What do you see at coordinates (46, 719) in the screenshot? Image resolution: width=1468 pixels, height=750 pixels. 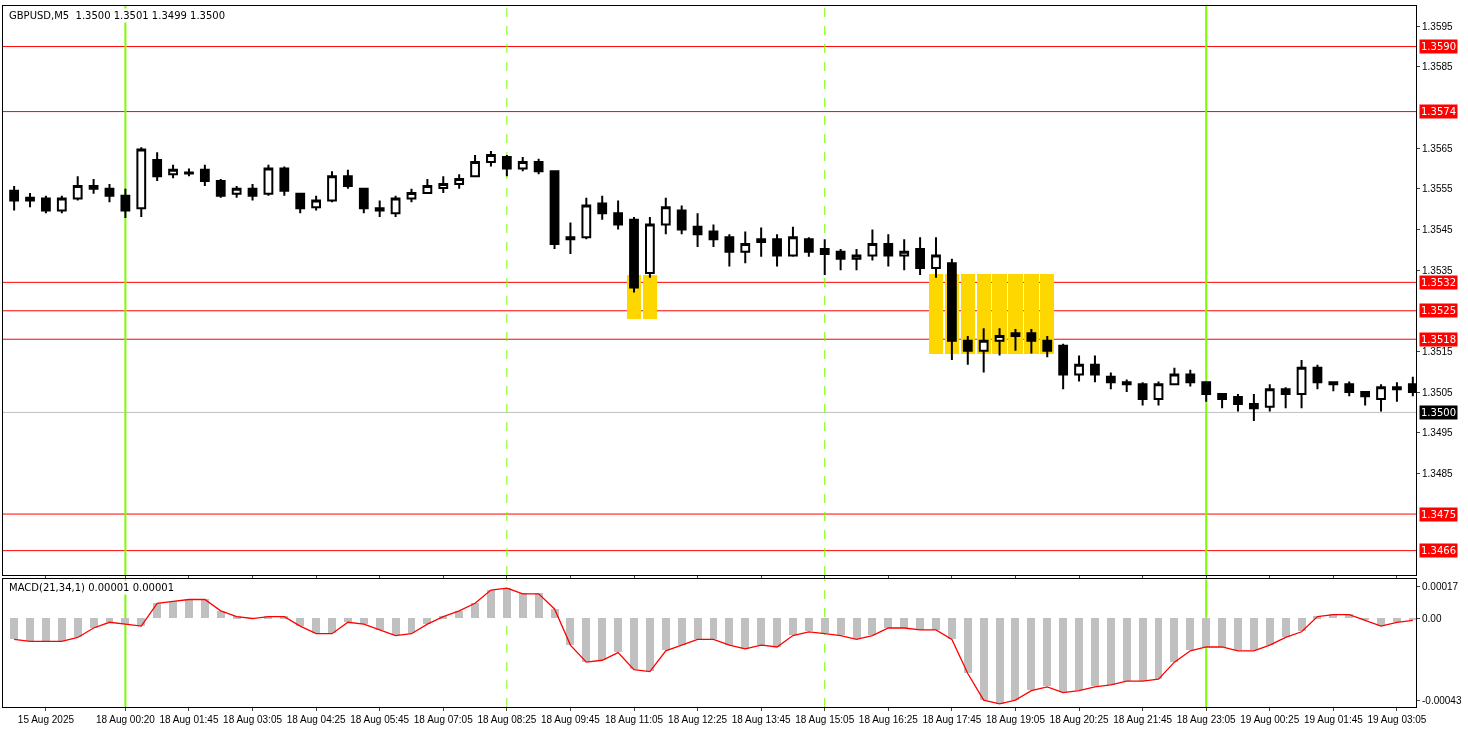 I see `x-tick-label: 15 Aug 2025` at bounding box center [46, 719].